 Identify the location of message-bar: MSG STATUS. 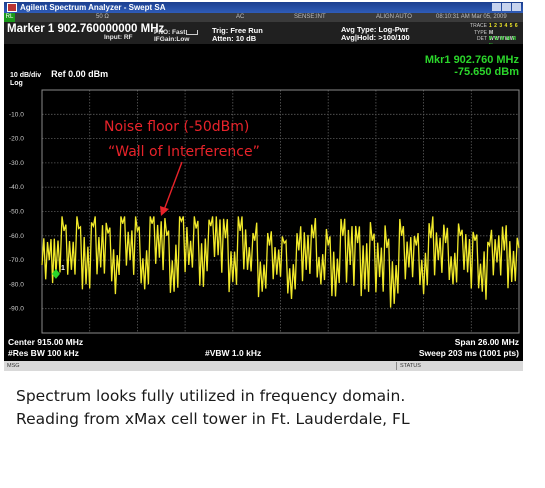
(263, 366).